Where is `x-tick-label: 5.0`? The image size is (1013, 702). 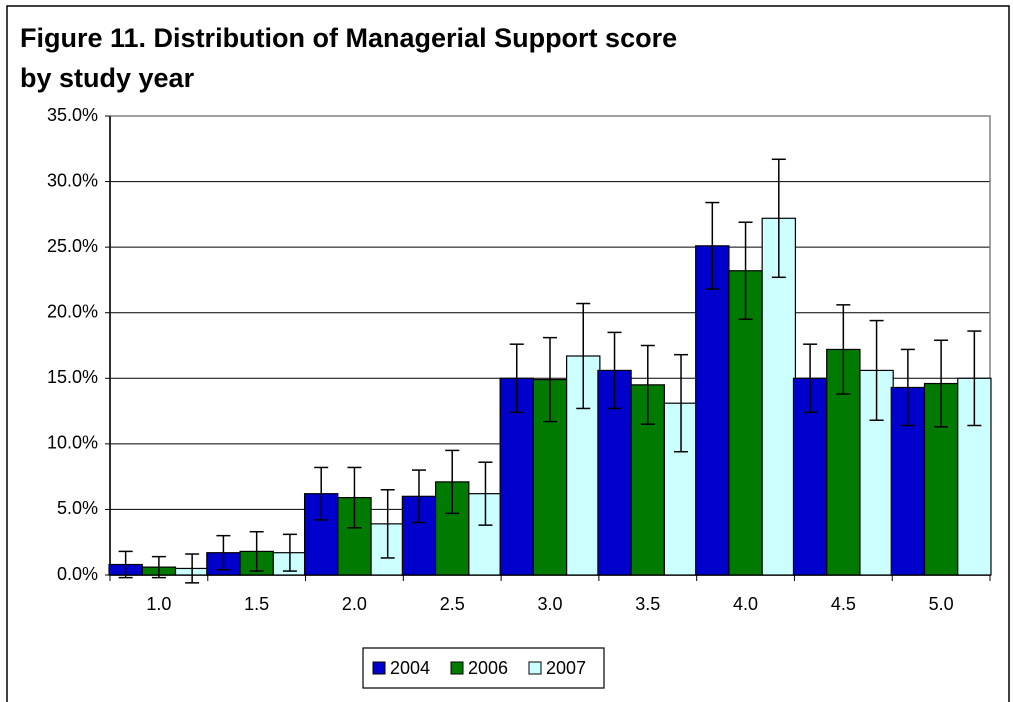 x-tick-label: 5.0 is located at coordinates (941, 604).